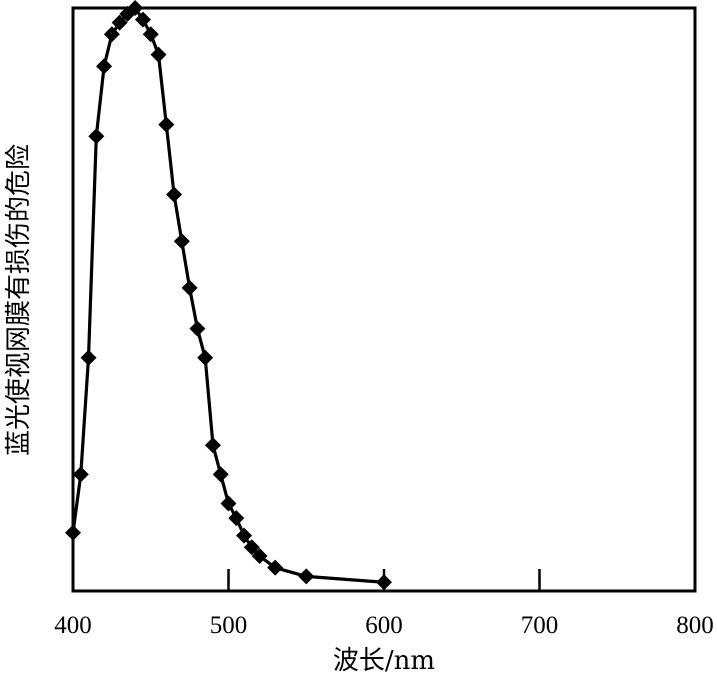 The width and height of the screenshot is (717, 676). I want to click on x-tick-label-600: 600, so click(384, 625).